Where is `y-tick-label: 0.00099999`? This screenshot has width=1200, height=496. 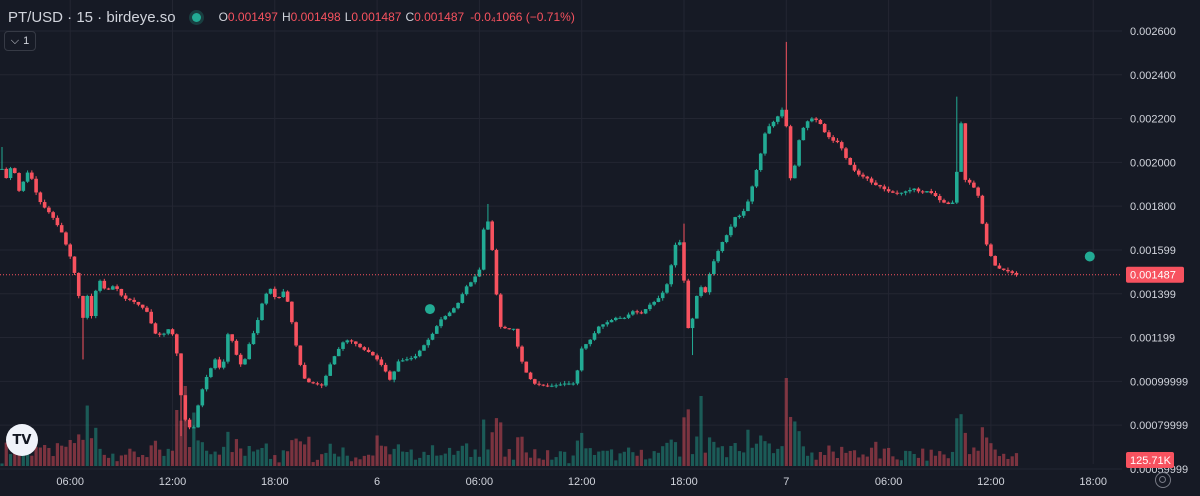
y-tick-label: 0.00099999 is located at coordinates (1159, 382).